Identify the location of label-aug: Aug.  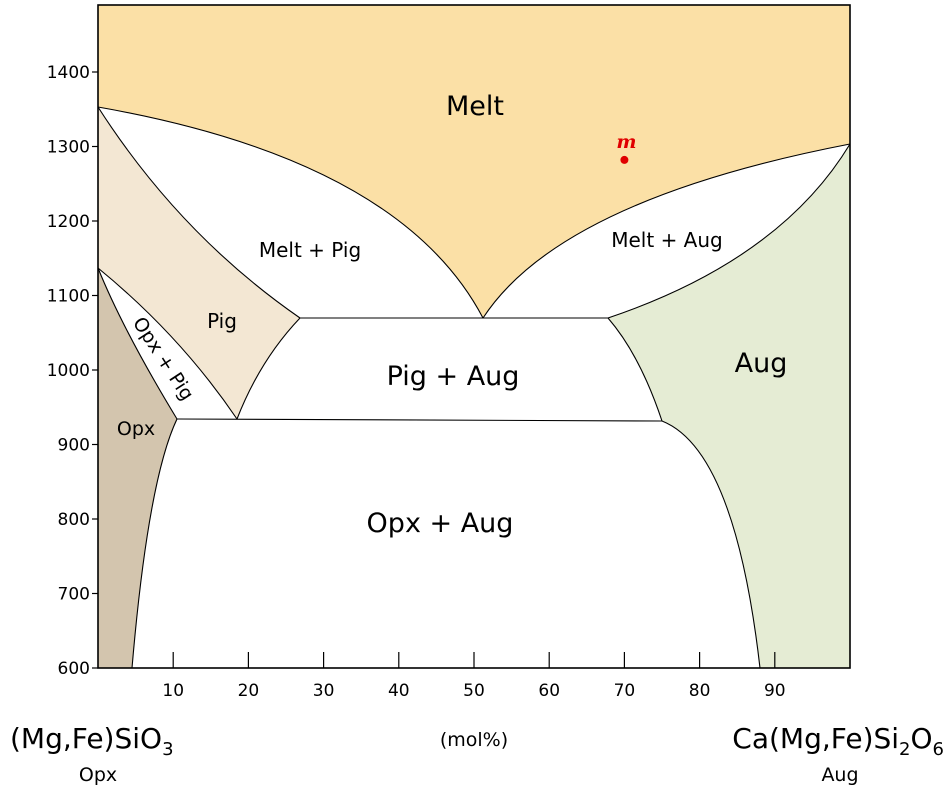
(761, 363).